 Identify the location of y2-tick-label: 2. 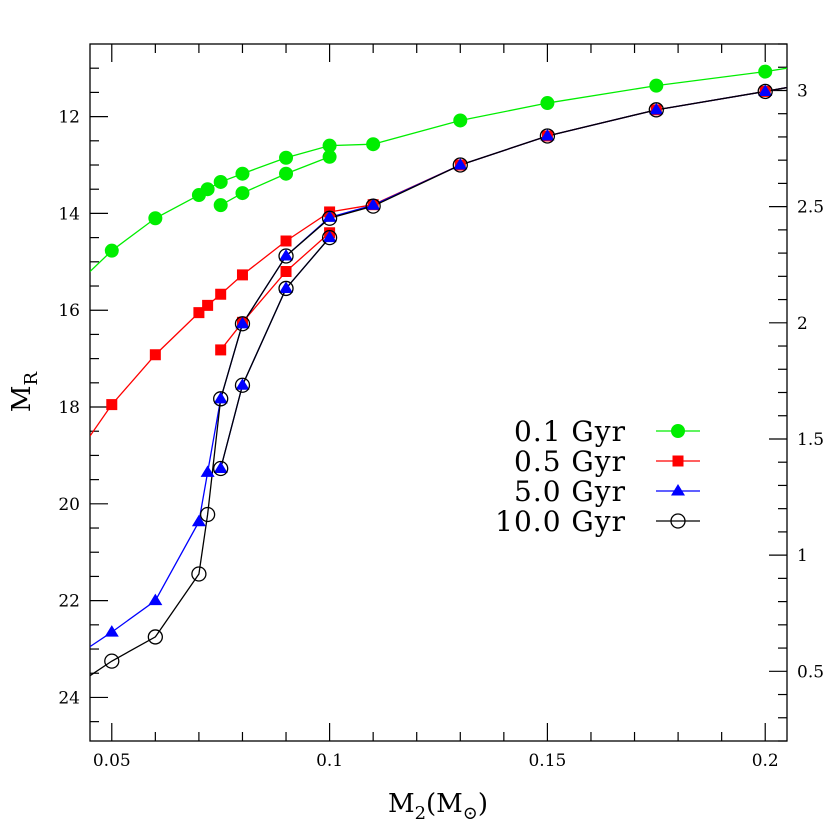
(802, 324).